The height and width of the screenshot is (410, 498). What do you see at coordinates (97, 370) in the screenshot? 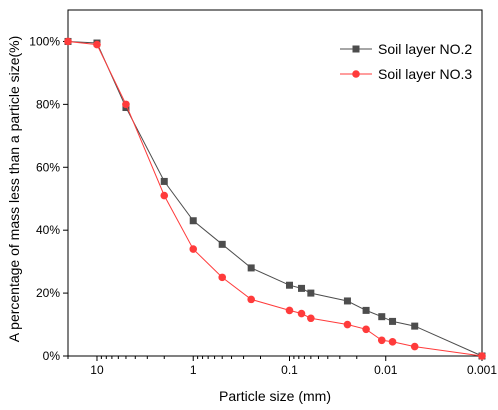
I see `x-tick-label: 10` at bounding box center [97, 370].